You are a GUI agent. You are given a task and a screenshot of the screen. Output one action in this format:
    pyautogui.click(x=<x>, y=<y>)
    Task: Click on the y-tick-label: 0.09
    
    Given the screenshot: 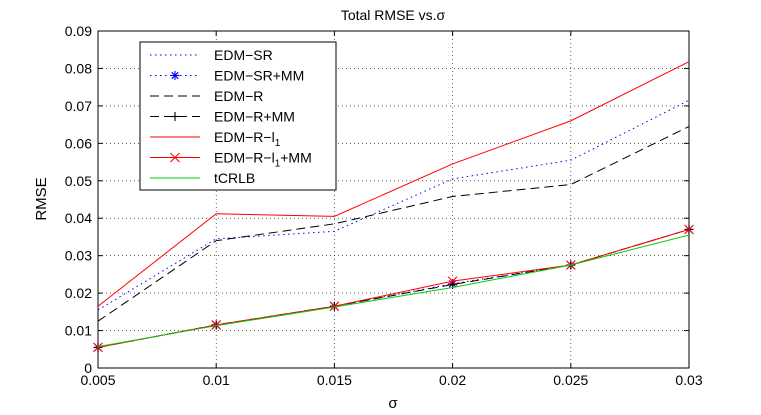 What is the action you would take?
    pyautogui.click(x=78, y=31)
    